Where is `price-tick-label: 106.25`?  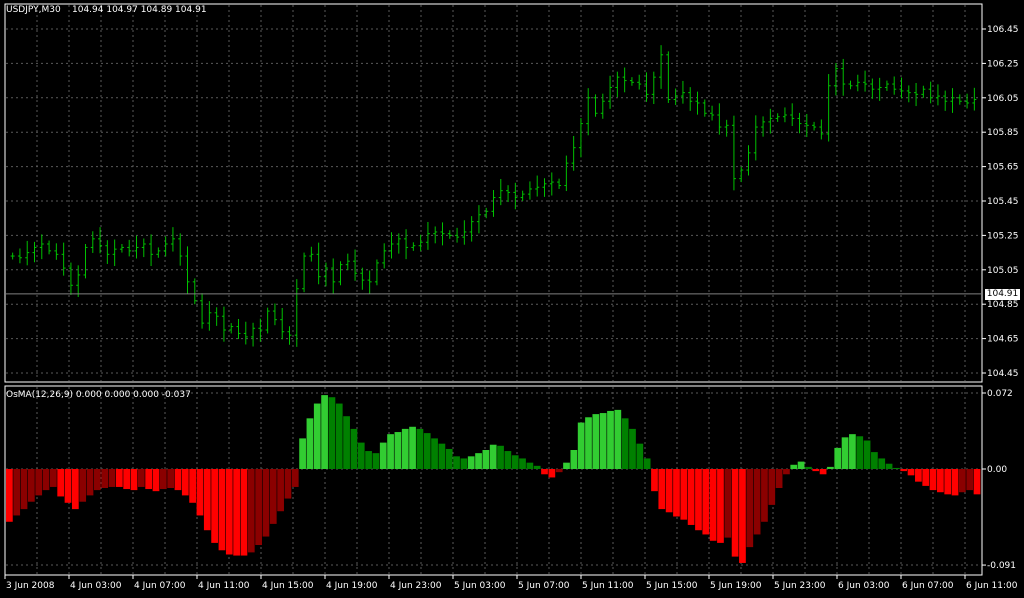 price-tick-label: 106.25 is located at coordinates (1003, 64).